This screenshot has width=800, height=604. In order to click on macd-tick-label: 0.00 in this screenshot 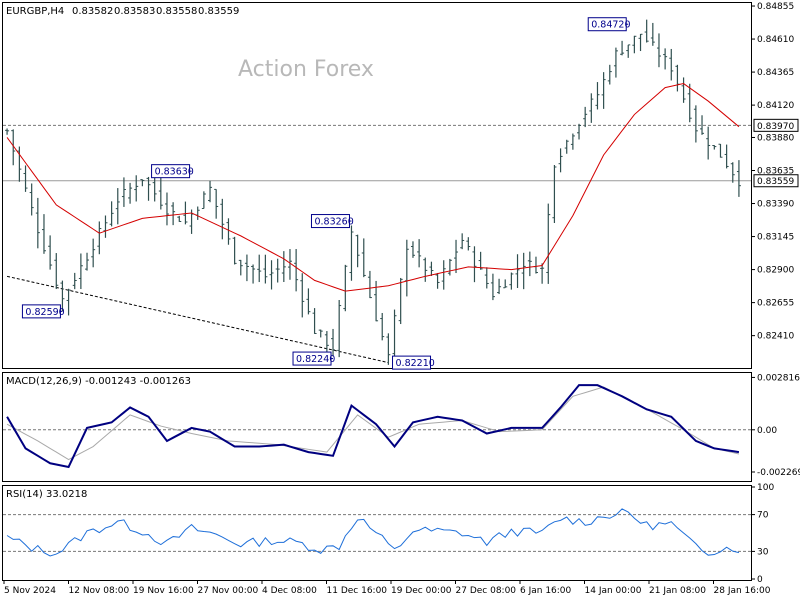, I will do `click(767, 431)`.